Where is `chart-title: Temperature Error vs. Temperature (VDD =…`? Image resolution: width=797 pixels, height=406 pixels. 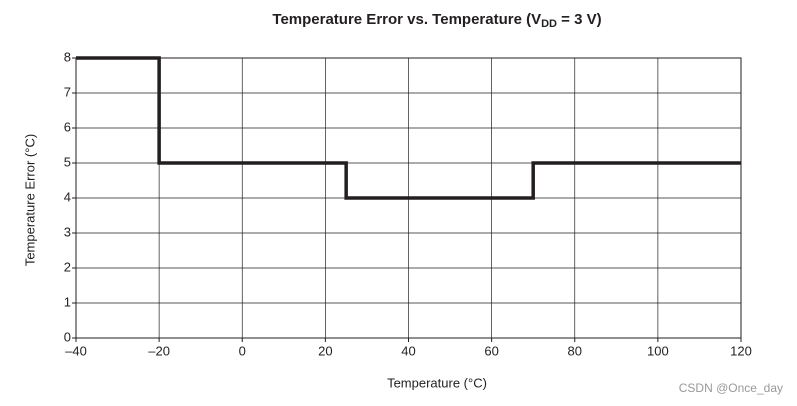 chart-title: Temperature Error vs. Temperature (VDD =… is located at coordinates (436, 20).